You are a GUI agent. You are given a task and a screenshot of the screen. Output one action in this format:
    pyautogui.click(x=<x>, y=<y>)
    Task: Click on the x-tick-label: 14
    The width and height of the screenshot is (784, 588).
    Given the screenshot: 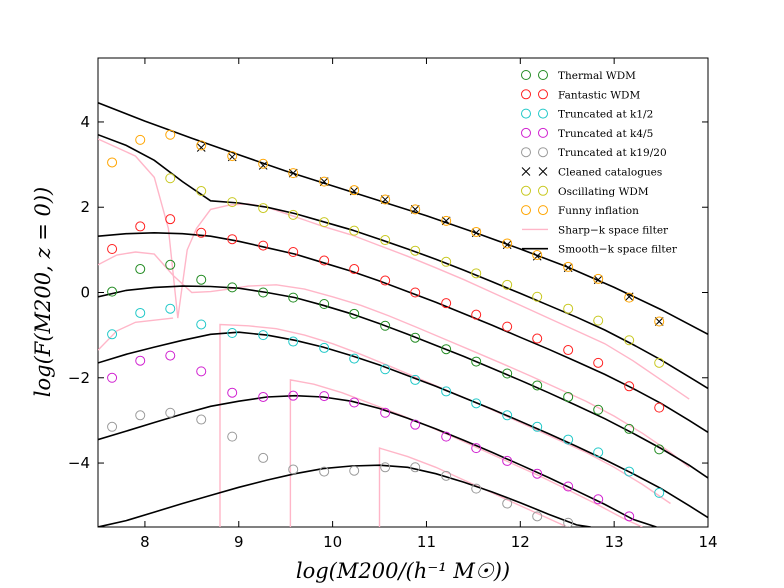 What is the action you would take?
    pyautogui.click(x=707, y=542)
    